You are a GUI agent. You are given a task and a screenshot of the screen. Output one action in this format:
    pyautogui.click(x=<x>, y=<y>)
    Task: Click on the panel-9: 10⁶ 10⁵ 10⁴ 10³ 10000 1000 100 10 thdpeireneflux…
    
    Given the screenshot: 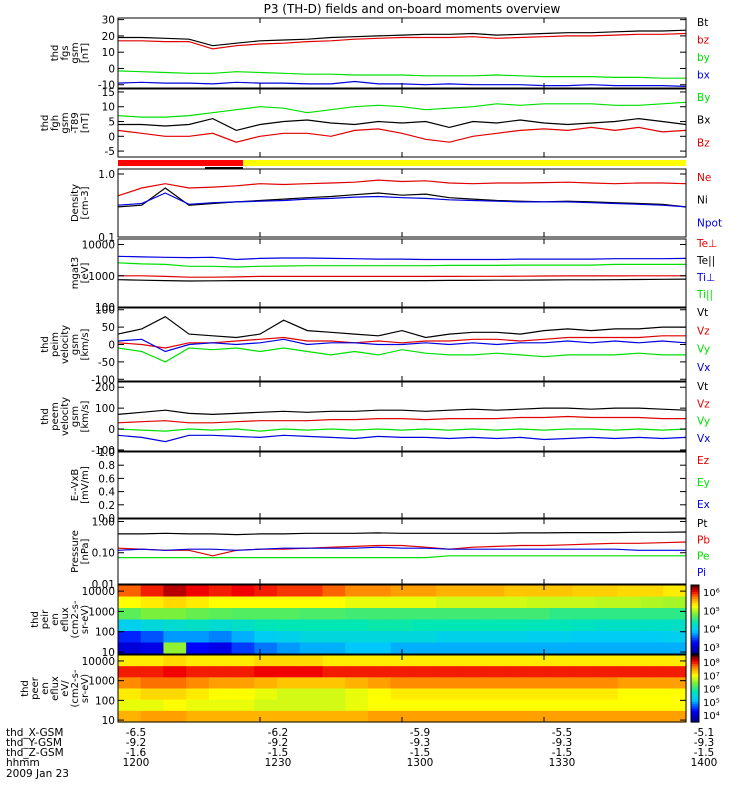 What is the action you would take?
    pyautogui.click(x=375, y=621)
    